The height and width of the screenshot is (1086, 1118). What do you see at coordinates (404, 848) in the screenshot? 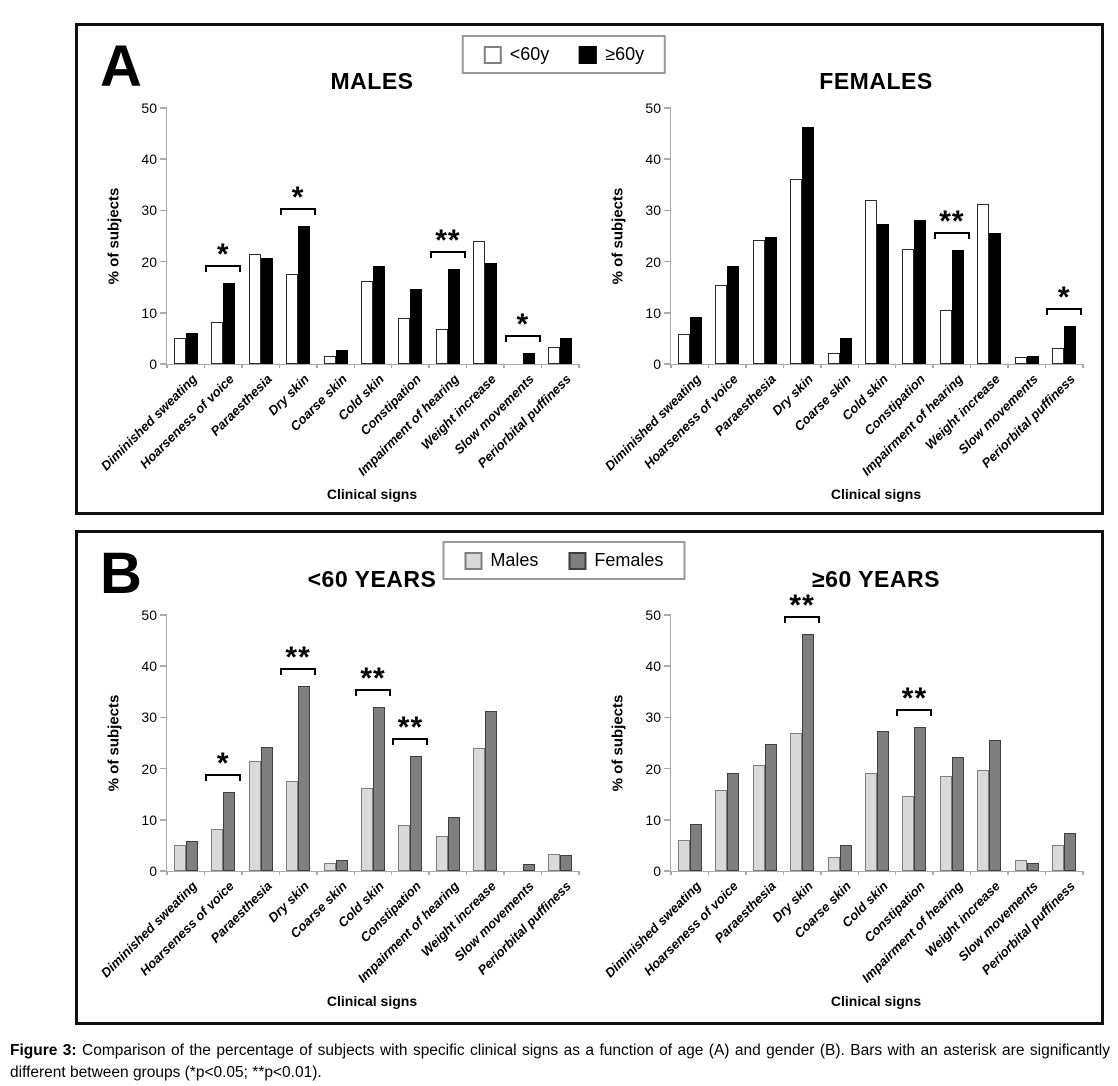
I see `bar-constipation-males` at bounding box center [404, 848].